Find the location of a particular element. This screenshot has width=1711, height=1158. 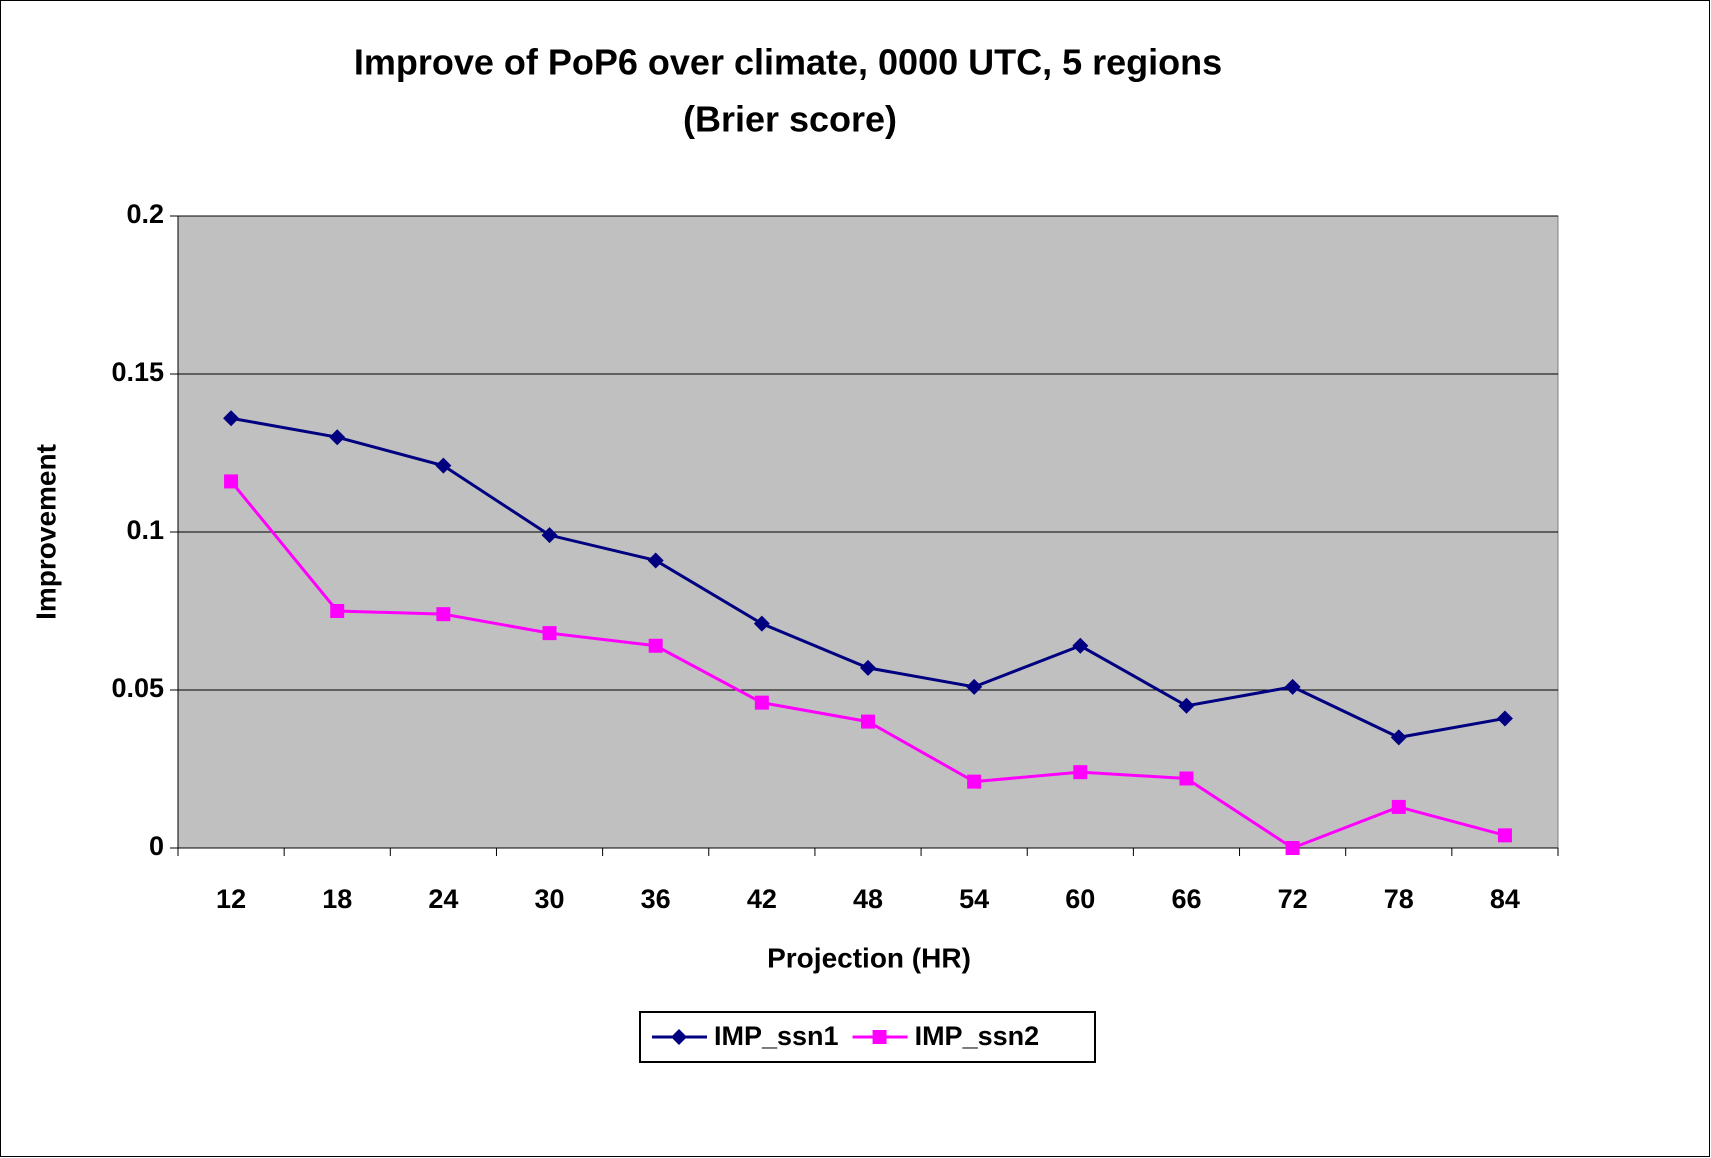

legend-label: IMP_ssn2 is located at coordinates (977, 1036).